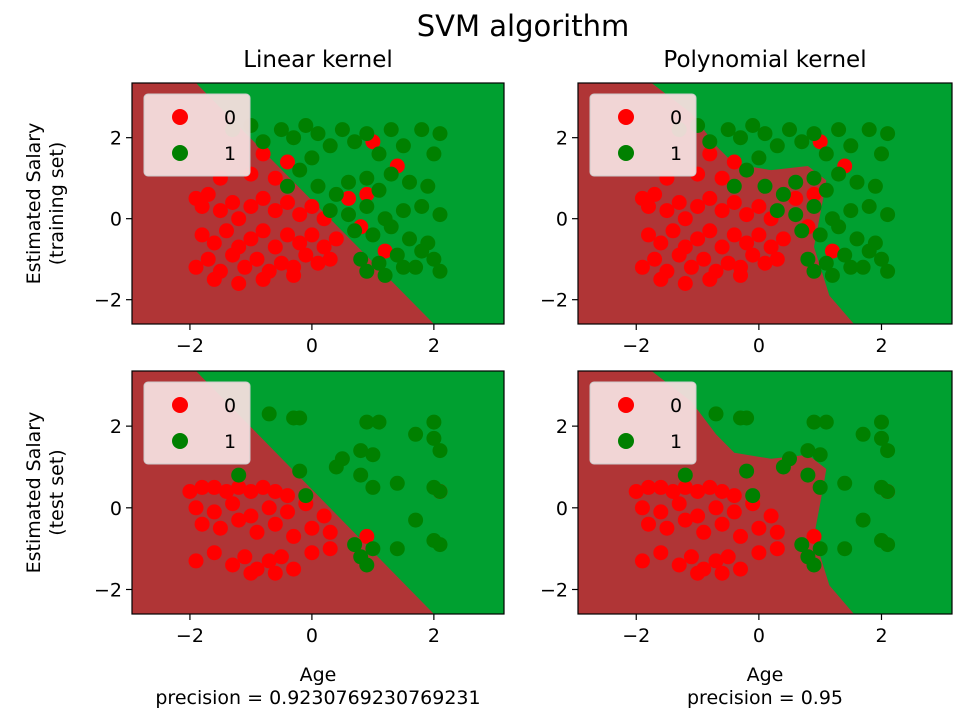  I want to click on x-axis-label: Age, so click(765, 675).